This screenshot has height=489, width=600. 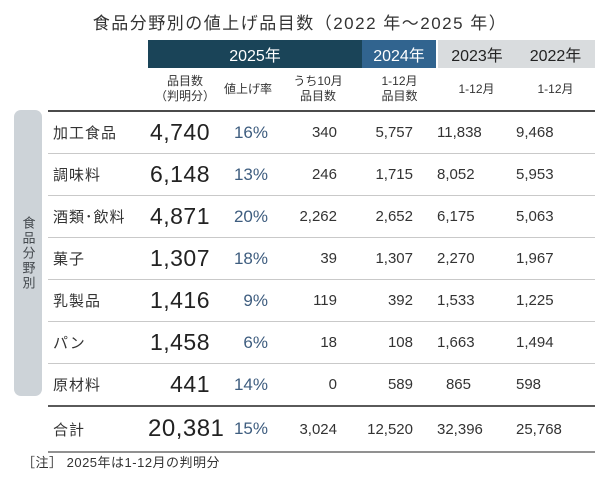 I want to click on cell-2024: 589, so click(x=399, y=385).